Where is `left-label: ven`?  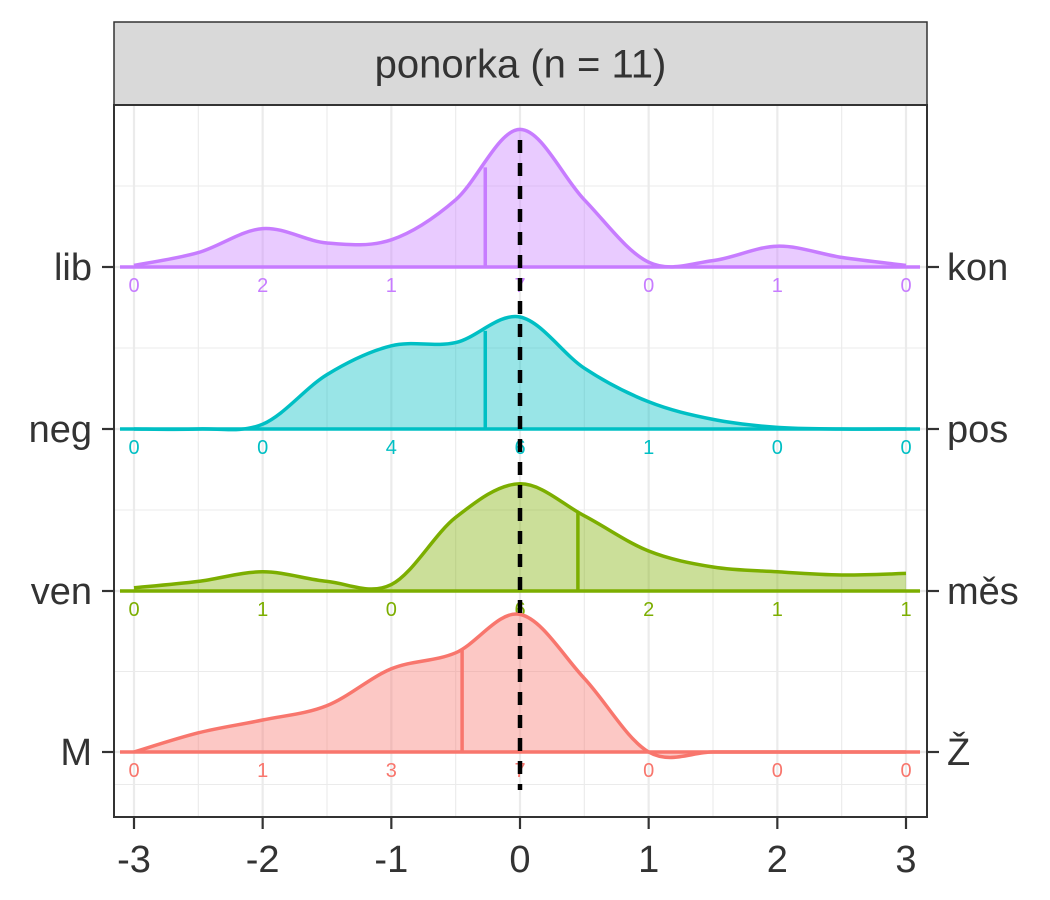
left-label: ven is located at coordinates (61, 592).